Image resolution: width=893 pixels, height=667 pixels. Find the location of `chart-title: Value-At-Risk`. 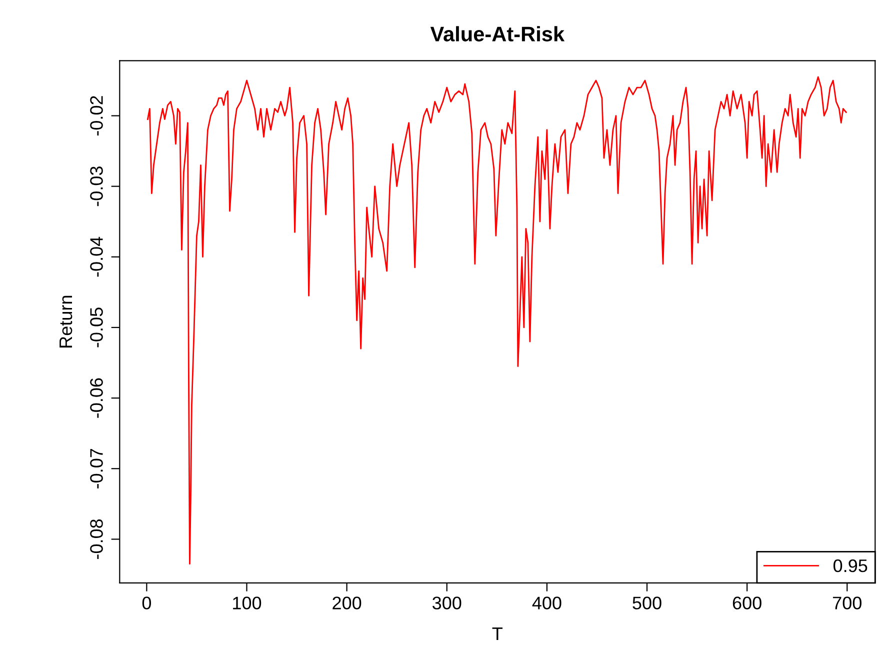

chart-title: Value-At-Risk is located at coordinates (497, 34).